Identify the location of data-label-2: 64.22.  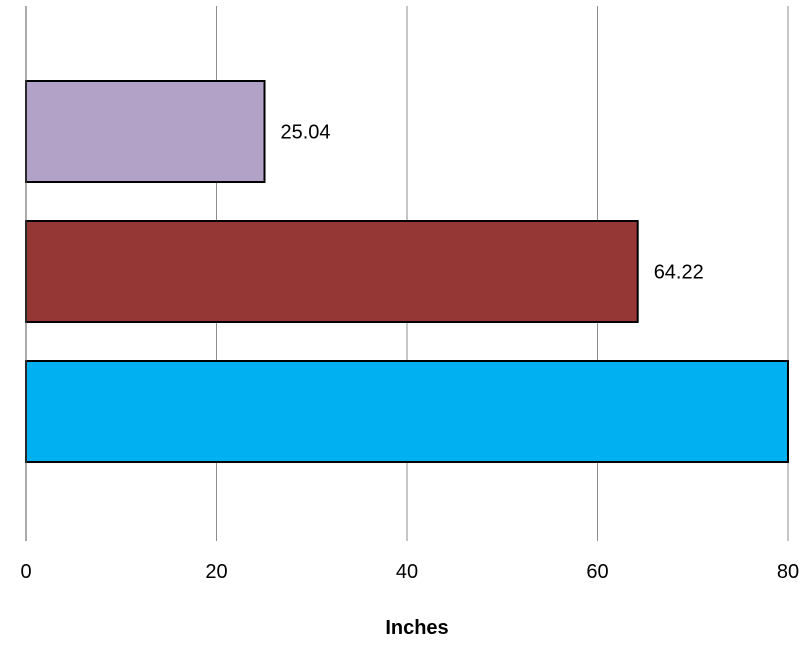
(679, 273).